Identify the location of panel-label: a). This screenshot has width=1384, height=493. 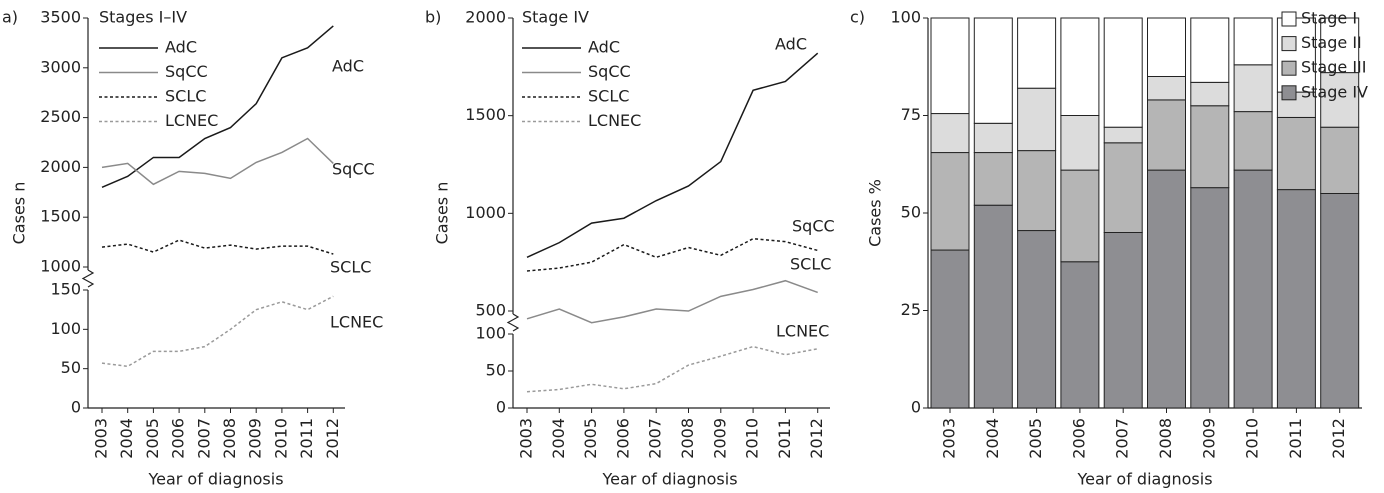
(10, 17).